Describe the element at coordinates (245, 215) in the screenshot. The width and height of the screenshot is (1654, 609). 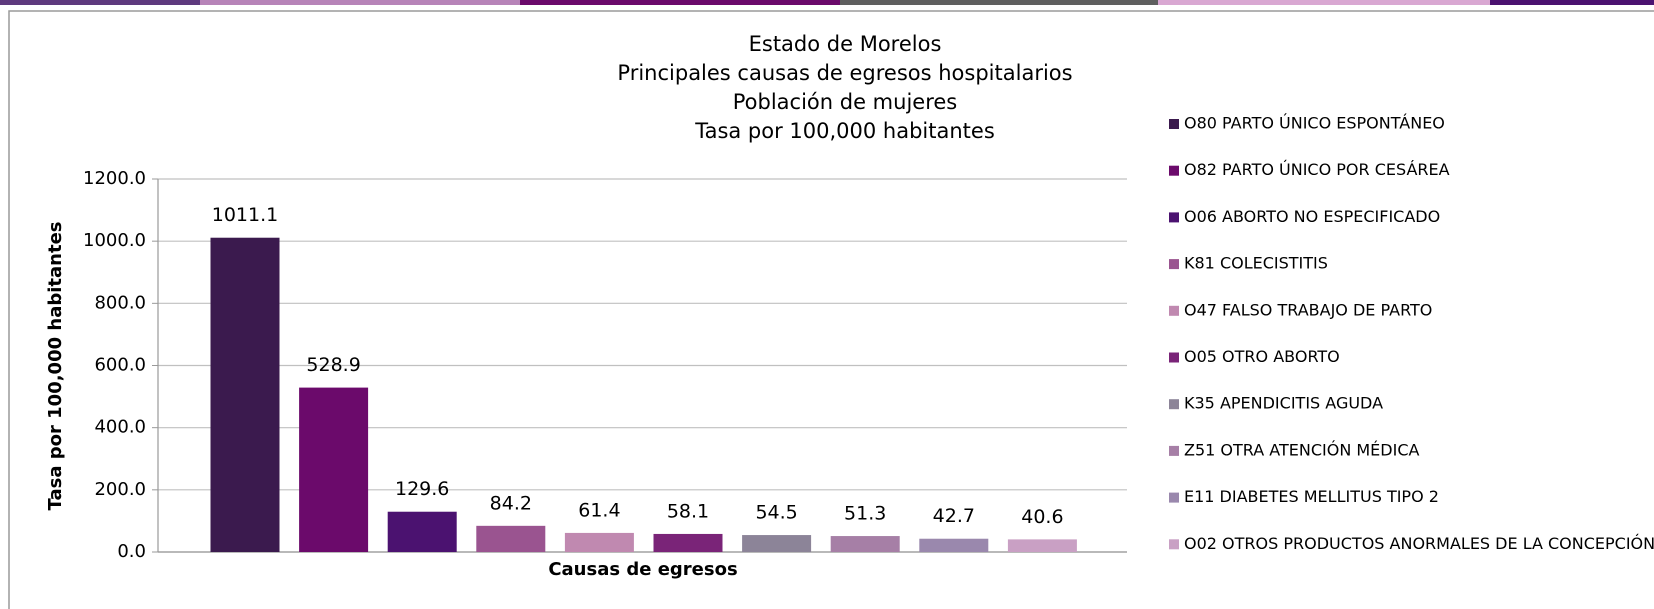
I see `data-label: 1011.1` at that location.